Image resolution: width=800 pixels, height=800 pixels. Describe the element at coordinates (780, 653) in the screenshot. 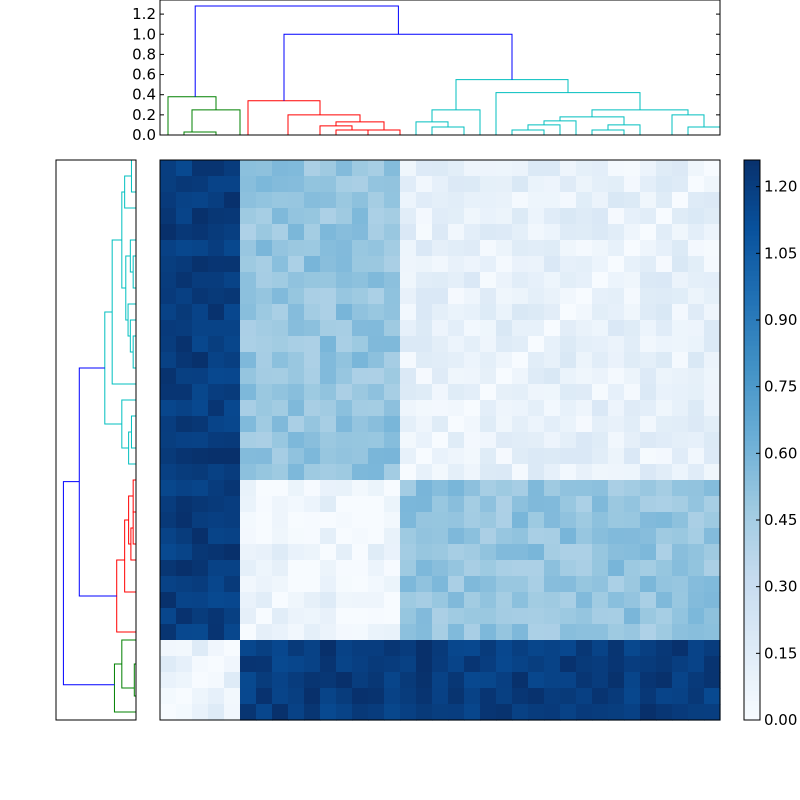

I see `colorbar-tick-label: 0.15` at that location.